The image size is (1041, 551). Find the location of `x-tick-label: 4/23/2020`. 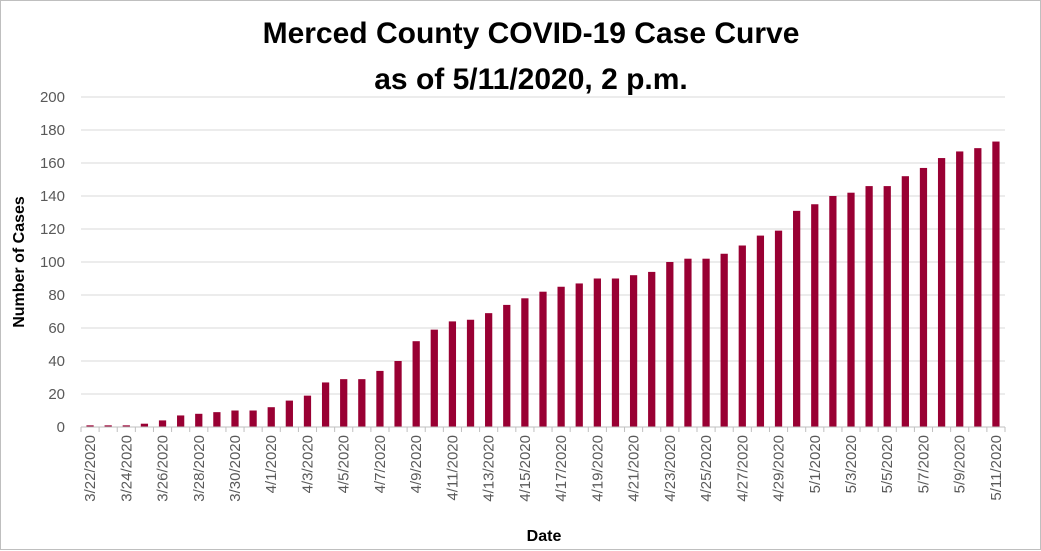

x-tick-label: 4/23/2020 is located at coordinates (670, 468).